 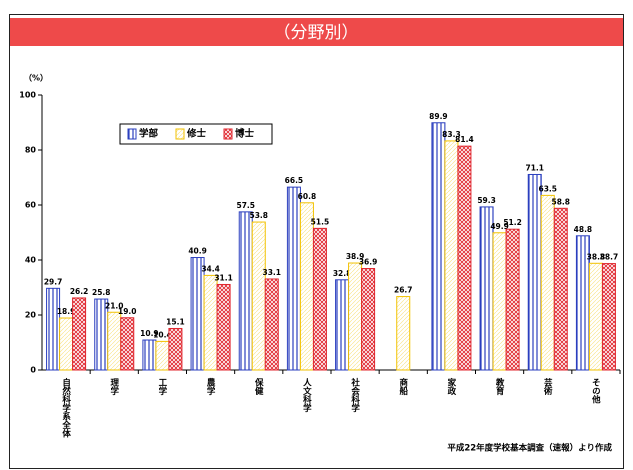 What do you see at coordinates (210, 386) in the screenshot?
I see `x-tick-label: 農学` at bounding box center [210, 386].